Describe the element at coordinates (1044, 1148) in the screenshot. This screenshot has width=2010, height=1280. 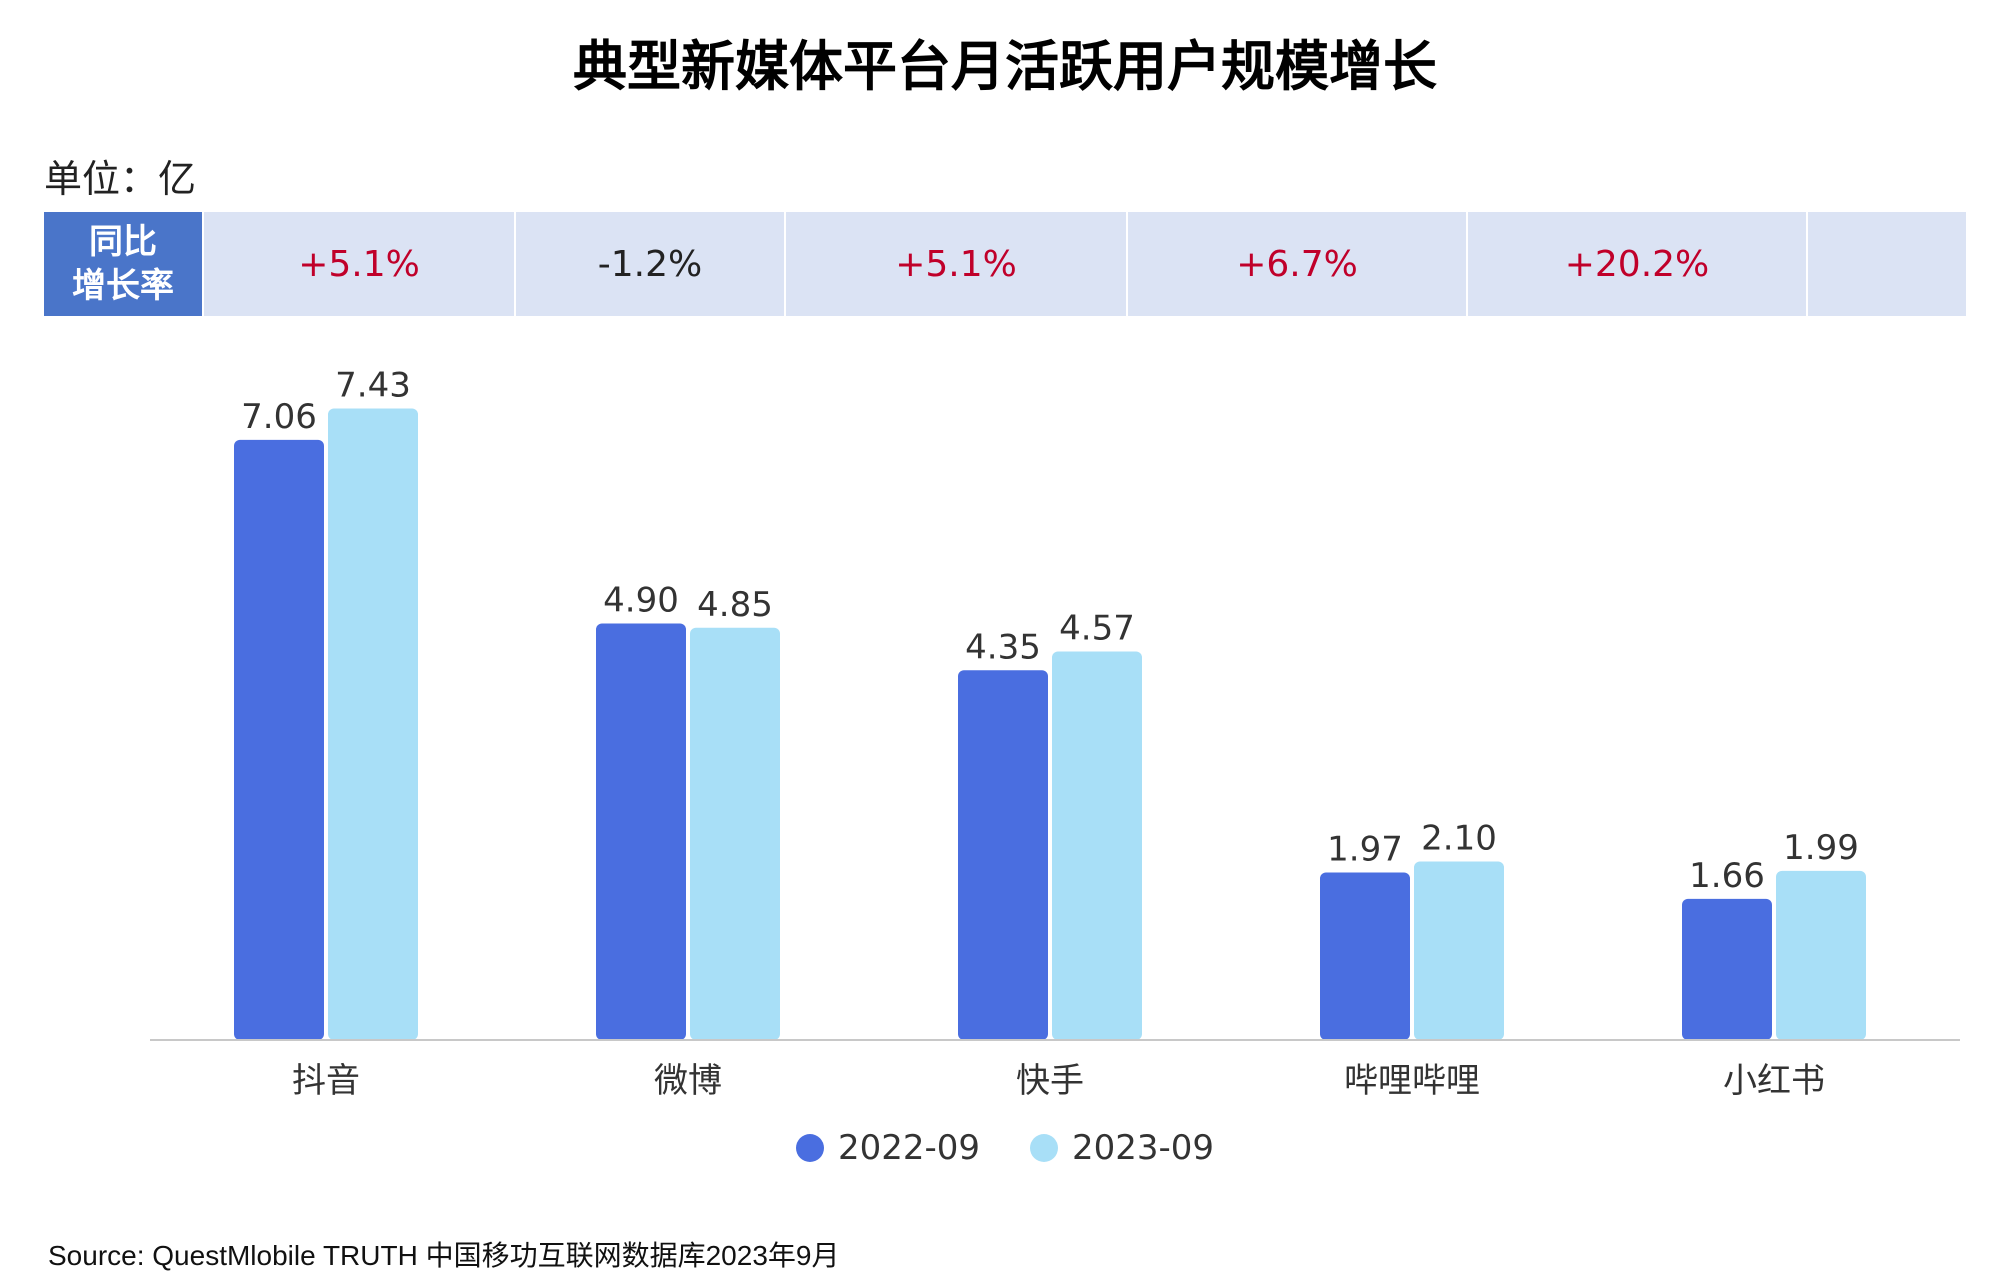
I see `legend-dot-2023` at that location.